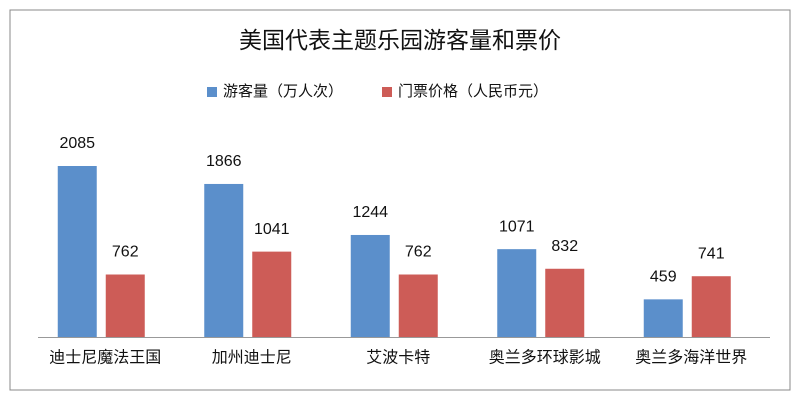 The image size is (800, 401). Describe the element at coordinates (691, 357) in the screenshot. I see `x-tick-label: 奥兰多海洋世界` at that location.